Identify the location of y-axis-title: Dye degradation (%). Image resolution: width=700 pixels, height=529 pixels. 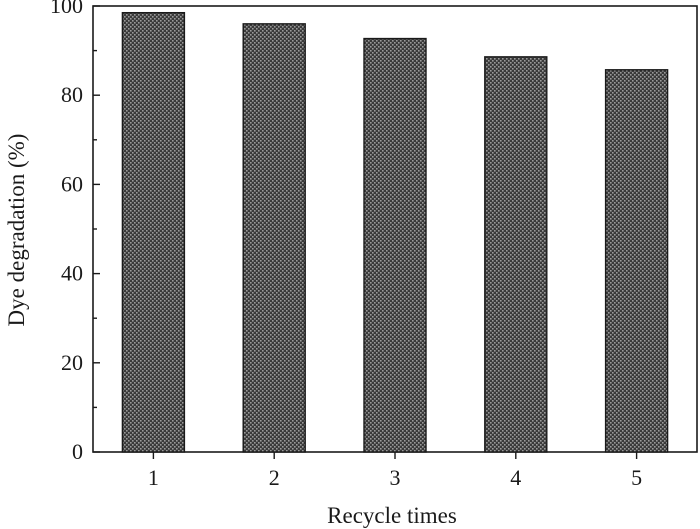
(16, 230).